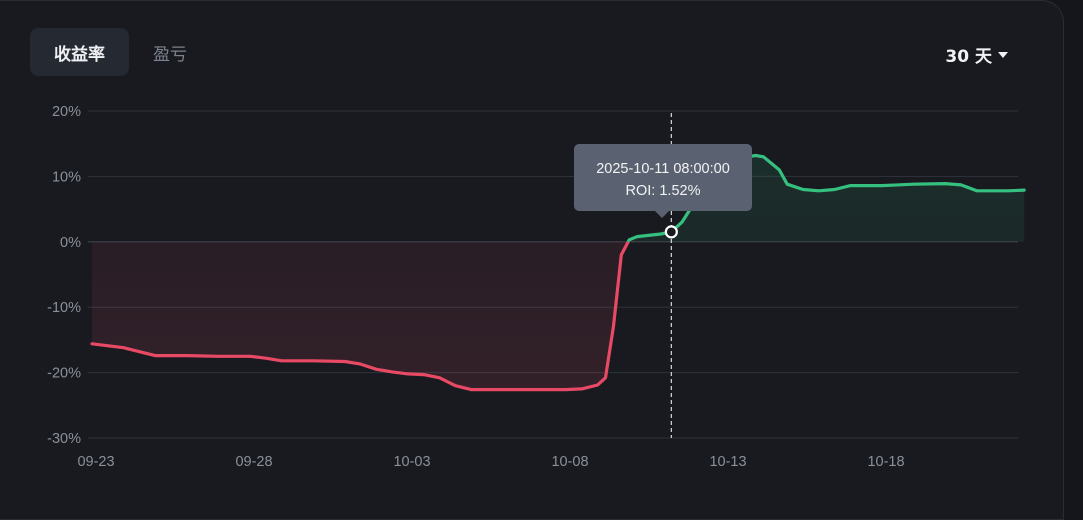 The width and height of the screenshot is (1083, 520). I want to click on time-range-dropdown: 30 天, so click(976, 54).